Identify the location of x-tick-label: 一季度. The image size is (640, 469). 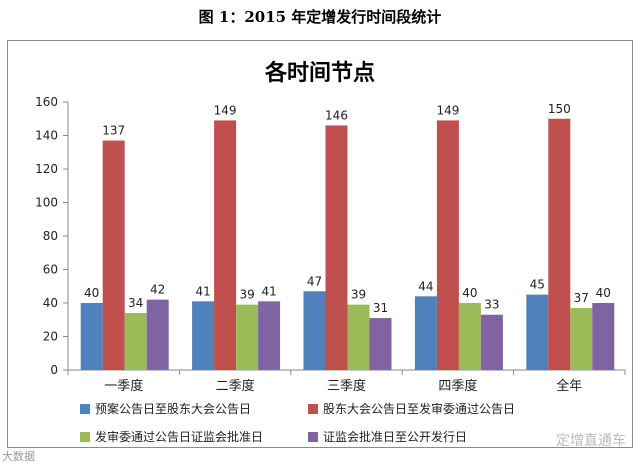
(123, 386).